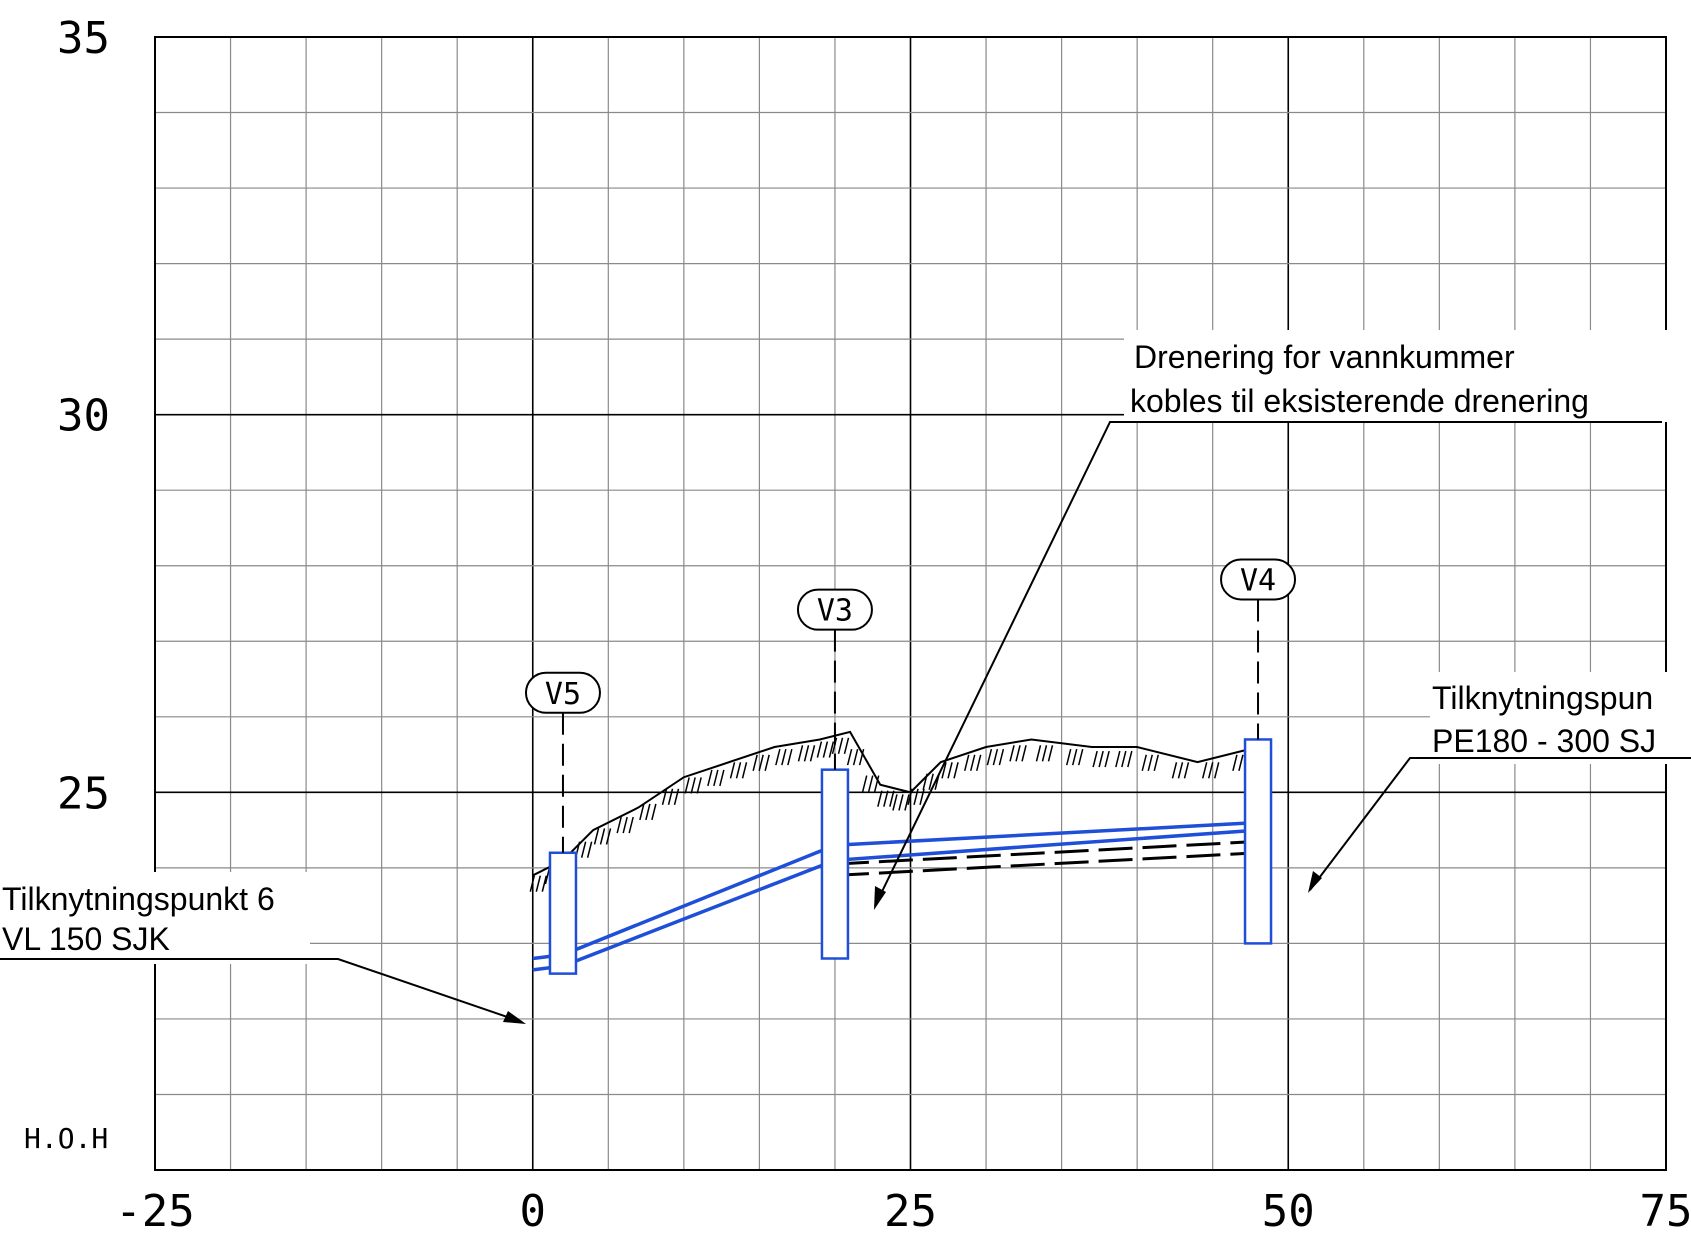  I want to click on pipes-layer, so click(895, 896).